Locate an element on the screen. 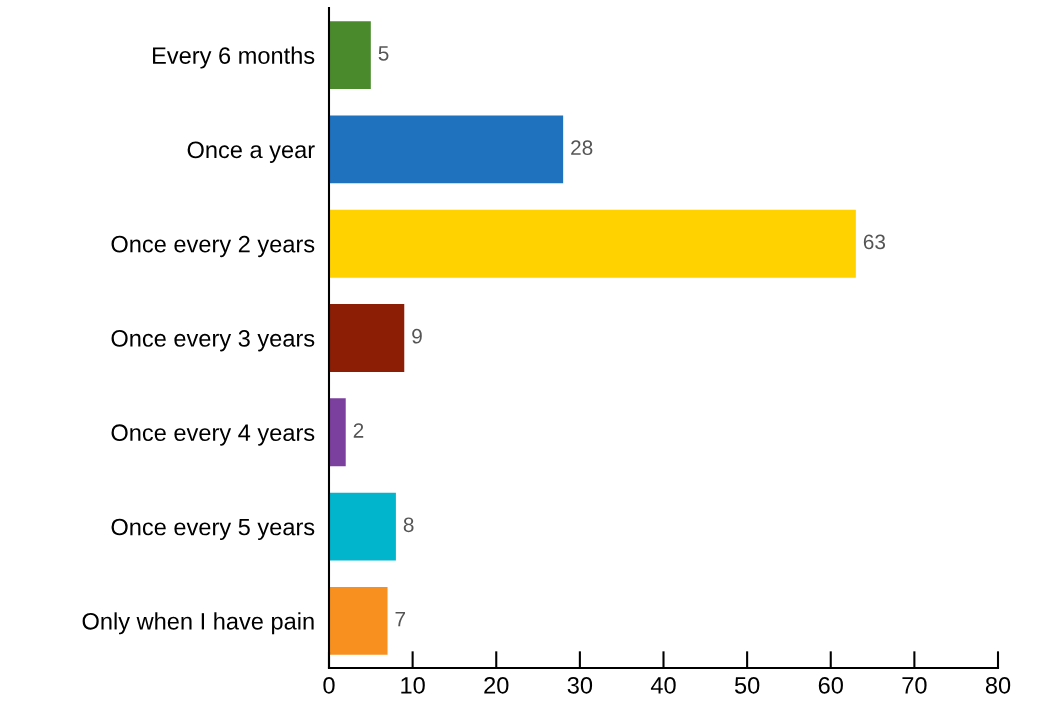 The image size is (1046, 709). y-tick-label: Every 6 months is located at coordinates (234, 57).